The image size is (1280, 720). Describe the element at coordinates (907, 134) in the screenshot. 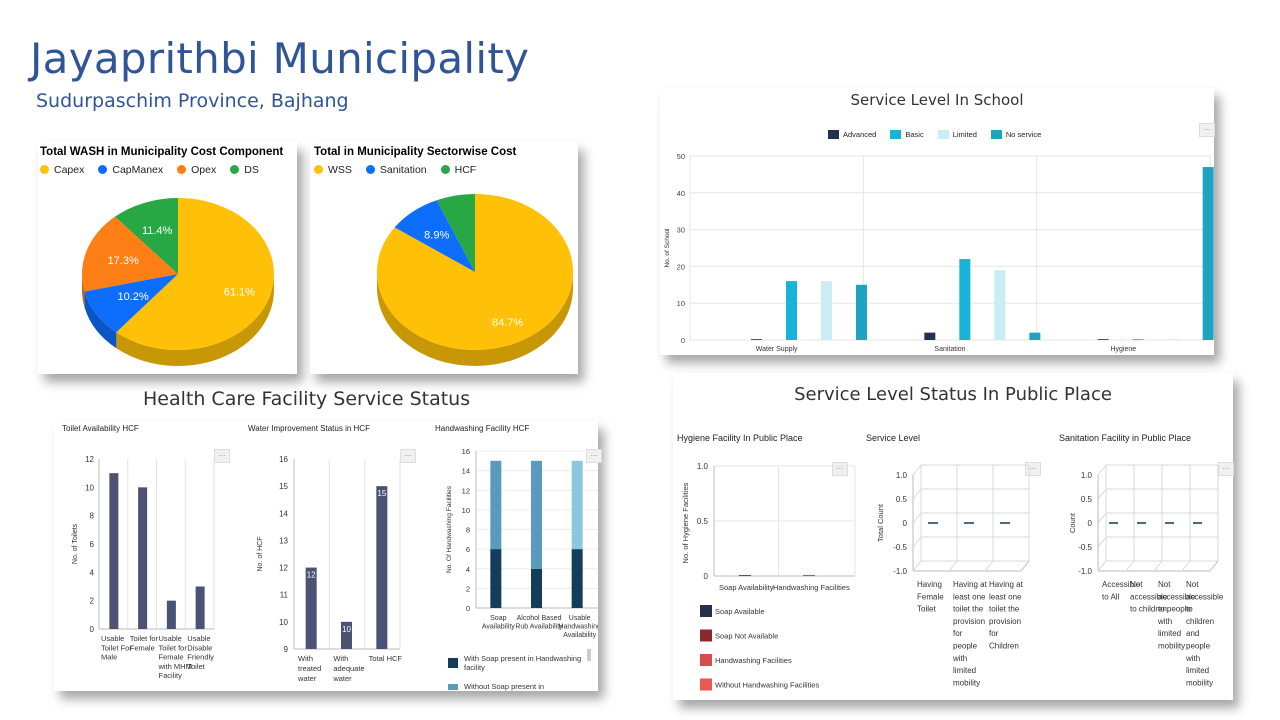

I see `legend-basic: Basic` at that location.